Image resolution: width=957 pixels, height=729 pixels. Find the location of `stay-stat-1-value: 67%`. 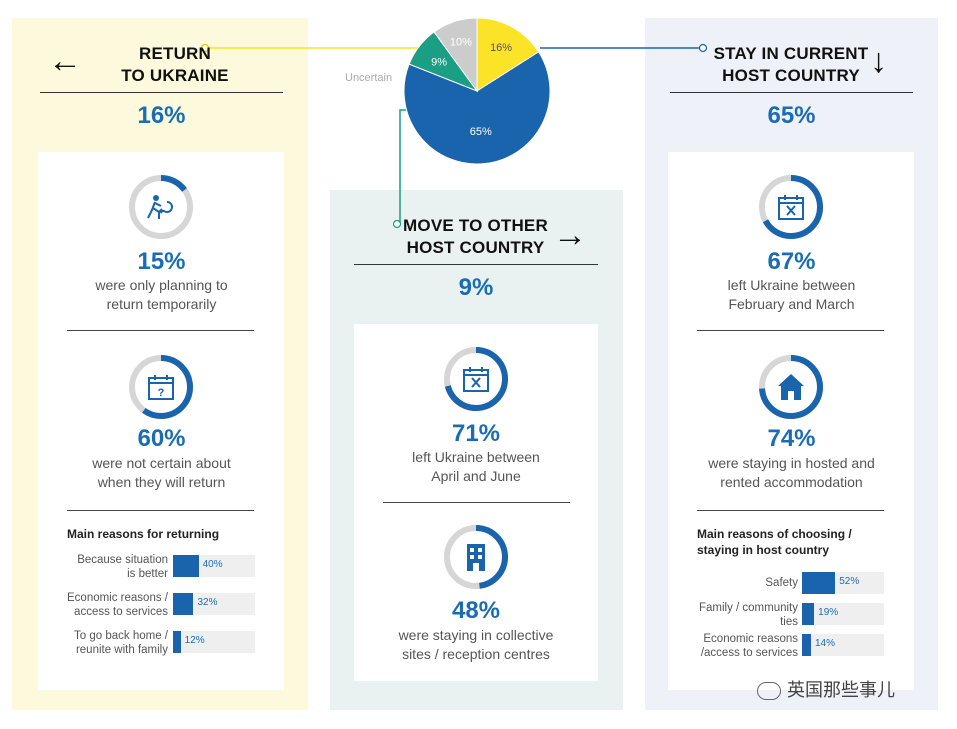

stay-stat-1-value: 67% is located at coordinates (791, 261).